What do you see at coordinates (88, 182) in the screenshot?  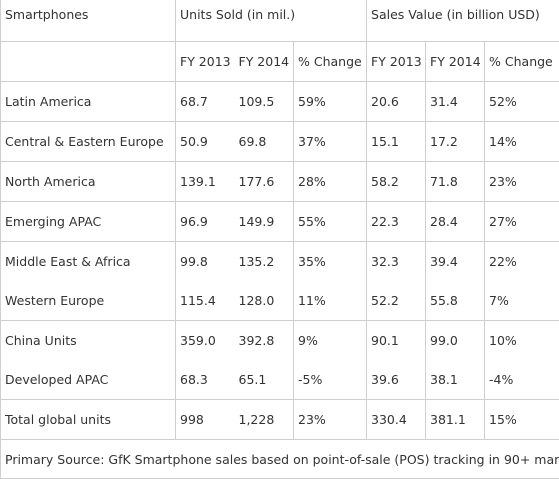 I see `region-cell: North America` at bounding box center [88, 182].